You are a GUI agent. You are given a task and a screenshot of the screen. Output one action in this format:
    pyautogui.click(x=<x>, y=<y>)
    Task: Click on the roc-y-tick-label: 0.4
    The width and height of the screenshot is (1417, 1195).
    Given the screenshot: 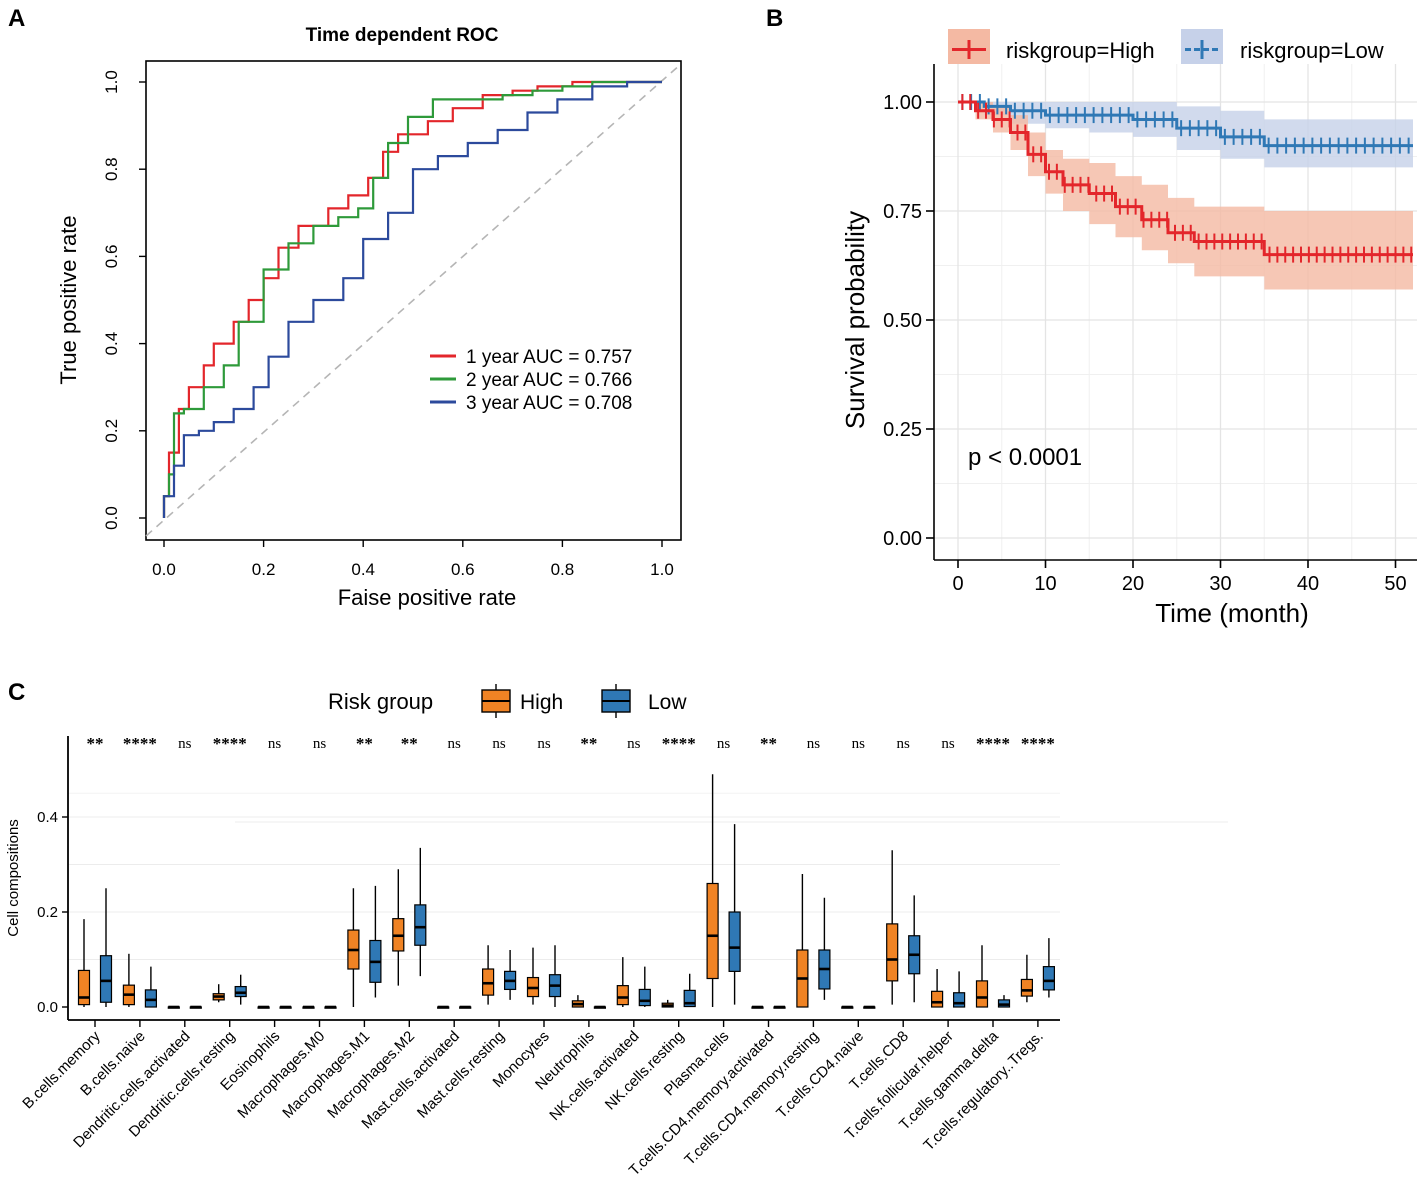 What is the action you would take?
    pyautogui.click(x=111, y=344)
    